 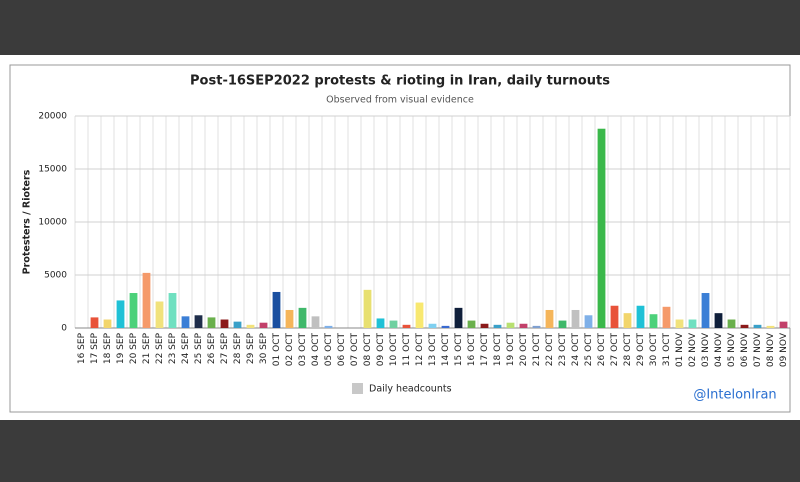 I want to click on x-tick-label: 07 NOV, so click(x=758, y=349).